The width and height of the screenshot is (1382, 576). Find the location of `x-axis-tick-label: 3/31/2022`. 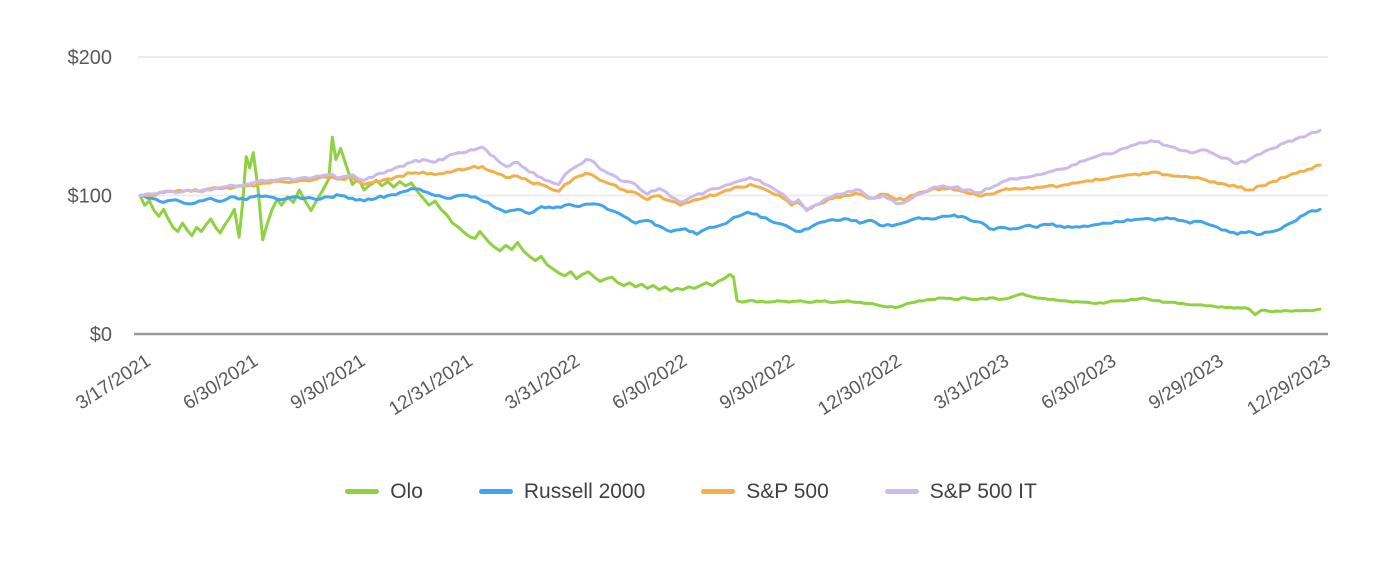

x-axis-tick-label: 3/31/2022 is located at coordinates (542, 383).